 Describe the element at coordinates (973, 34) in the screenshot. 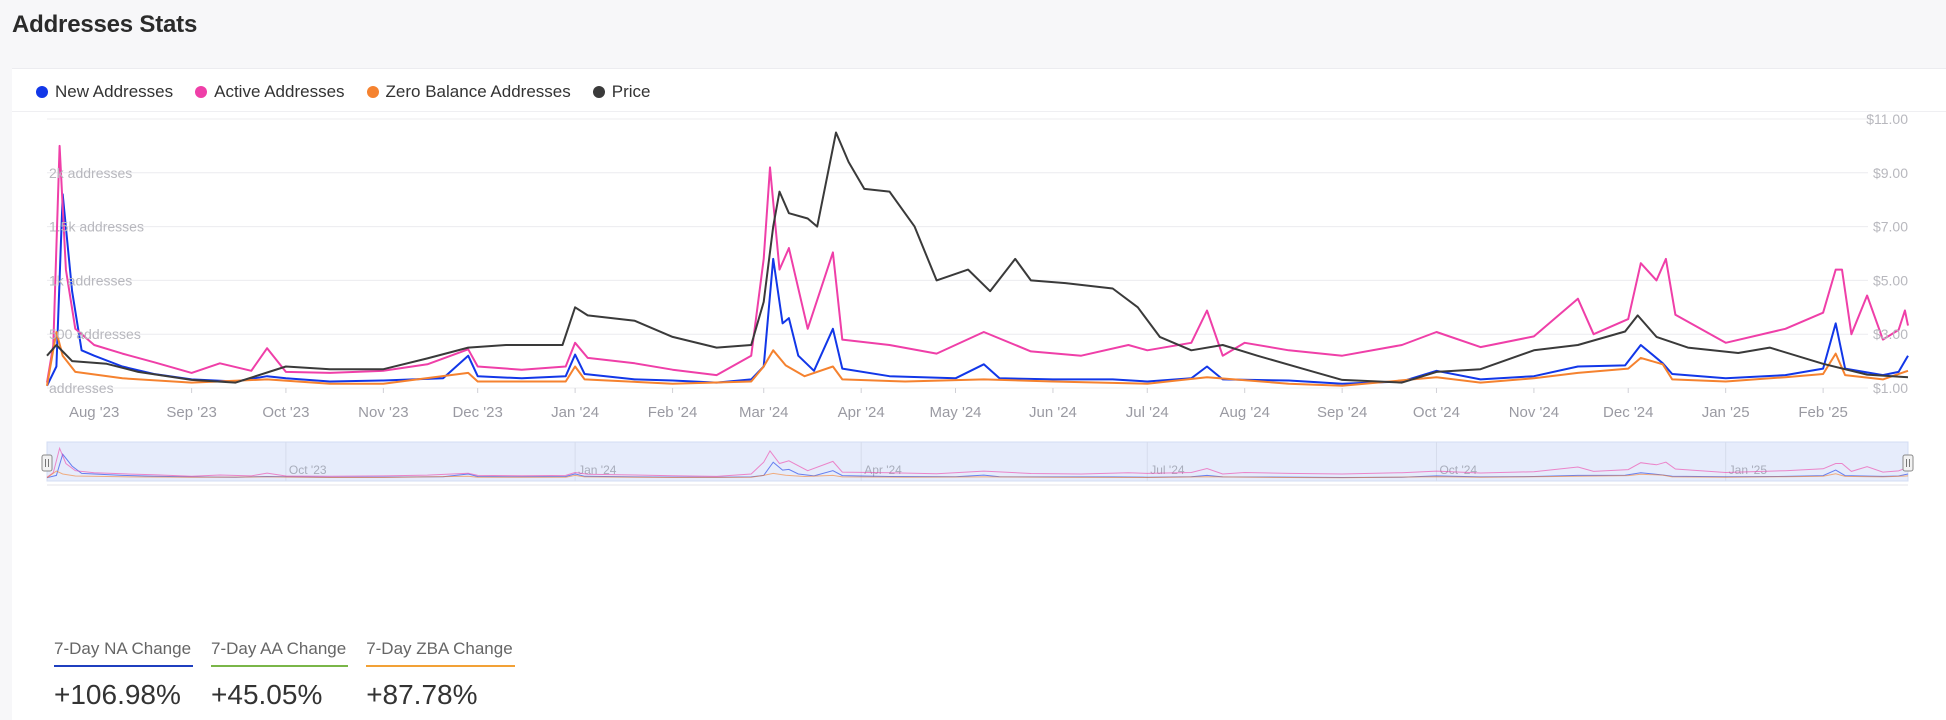

I see `header: Addresses Stats` at that location.